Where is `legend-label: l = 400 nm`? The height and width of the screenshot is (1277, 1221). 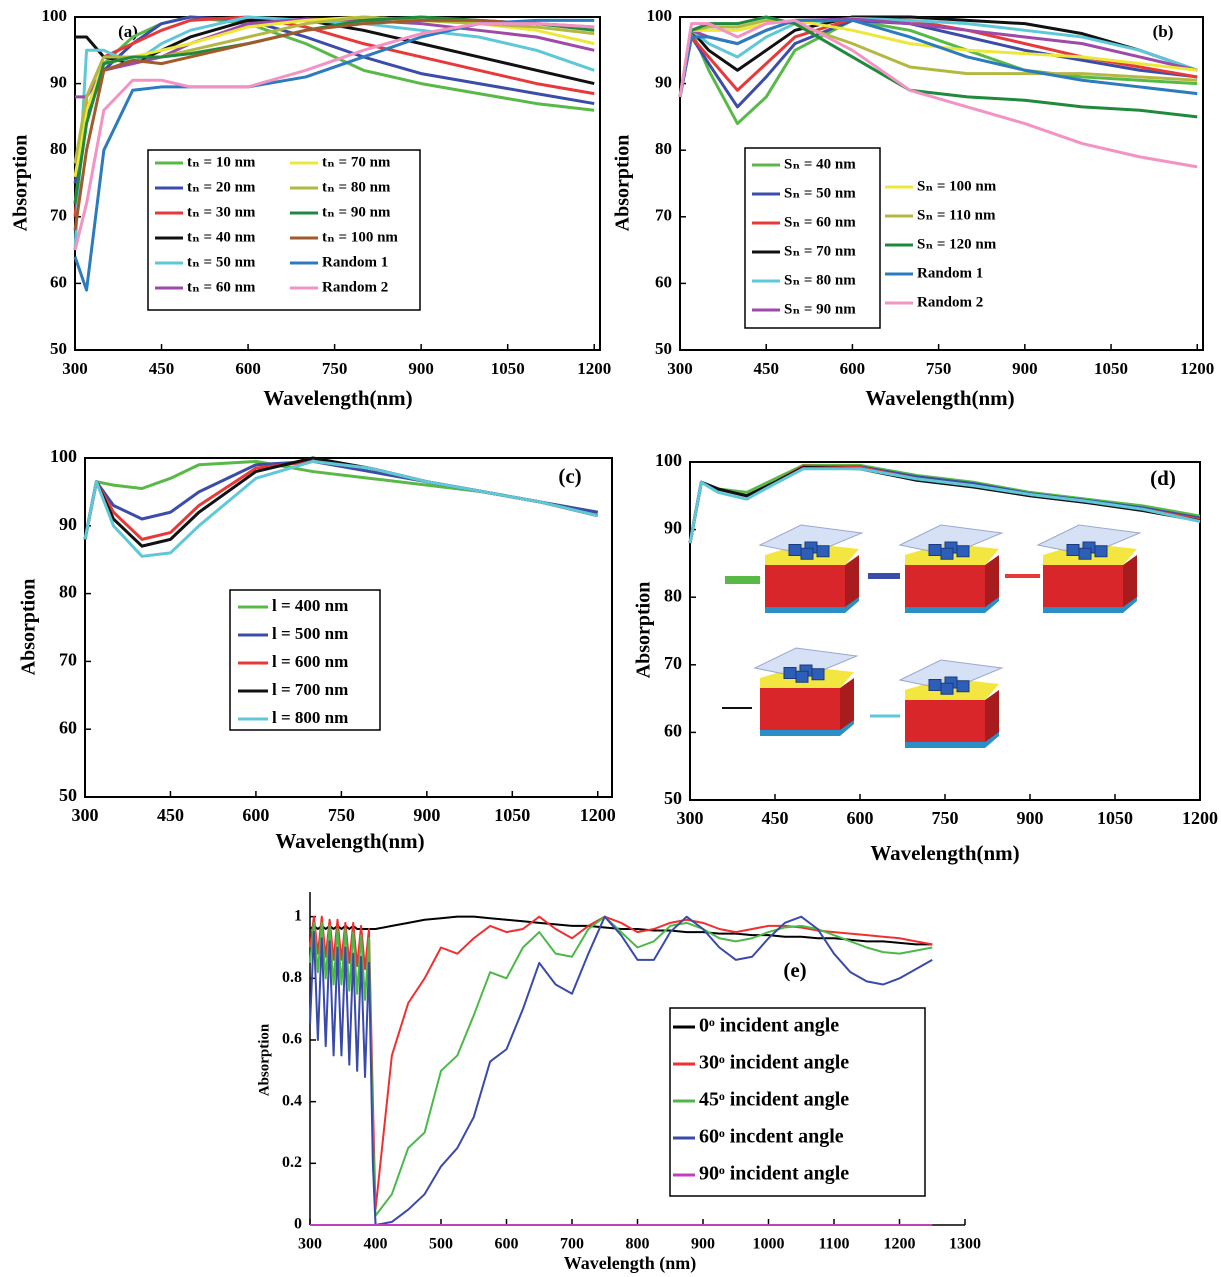 legend-label: l = 400 nm is located at coordinates (310, 605).